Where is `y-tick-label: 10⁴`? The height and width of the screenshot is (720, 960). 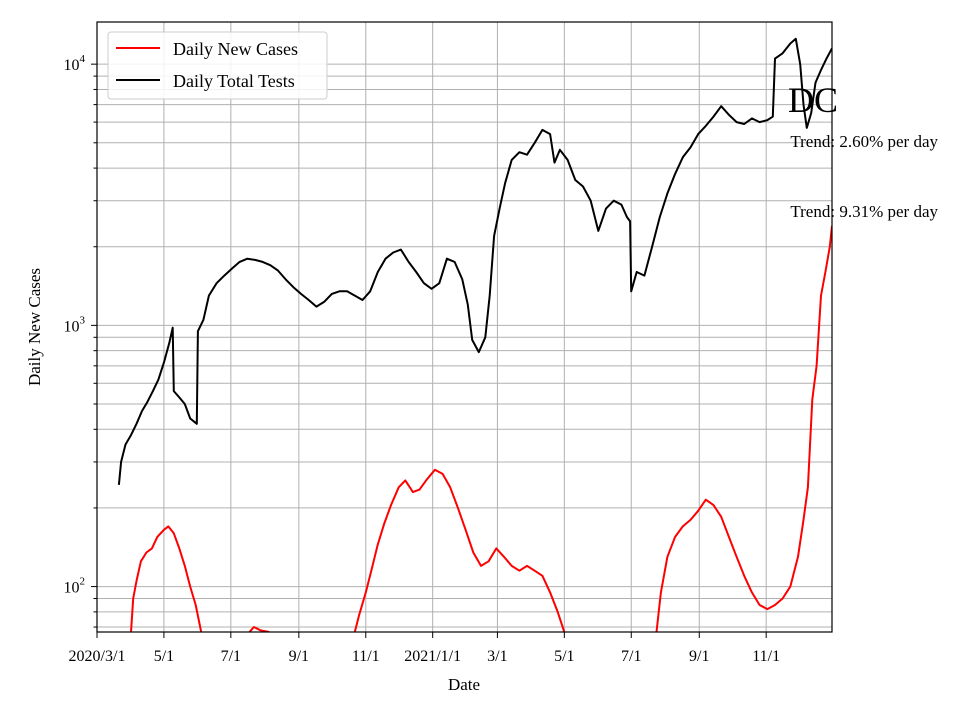 y-tick-label: 10⁴ is located at coordinates (75, 63).